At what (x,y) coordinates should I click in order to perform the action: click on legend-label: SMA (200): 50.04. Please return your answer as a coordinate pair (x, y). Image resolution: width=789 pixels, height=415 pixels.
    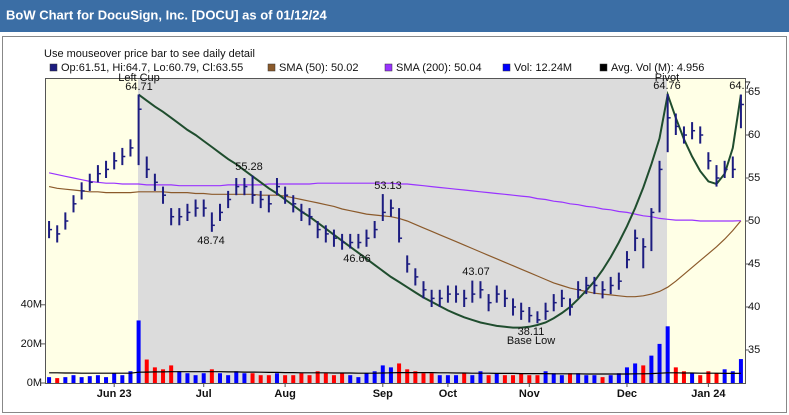
    Looking at the image, I should click on (439, 68).